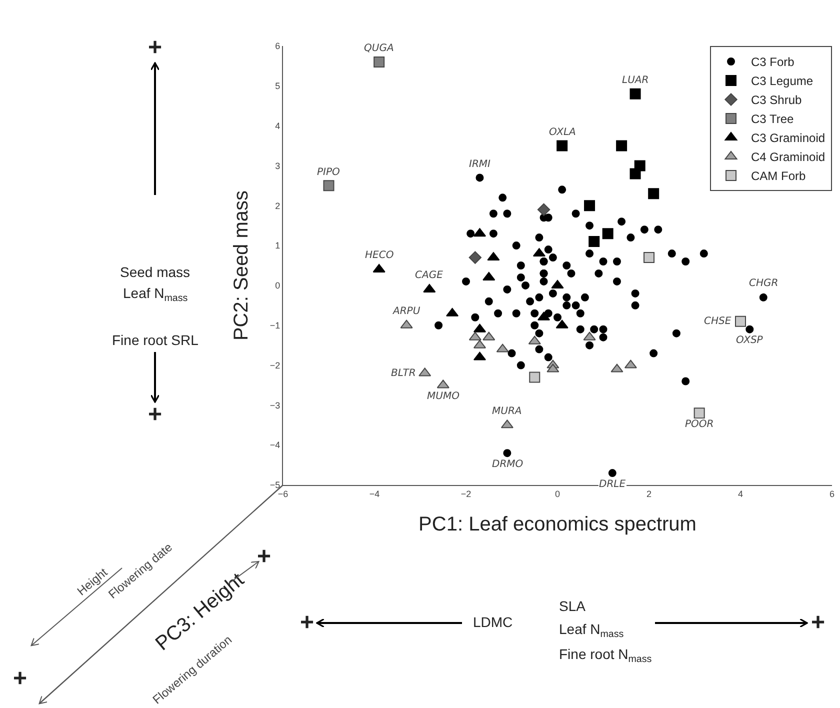  I want to click on y-tick-label: −5, so click(275, 485).